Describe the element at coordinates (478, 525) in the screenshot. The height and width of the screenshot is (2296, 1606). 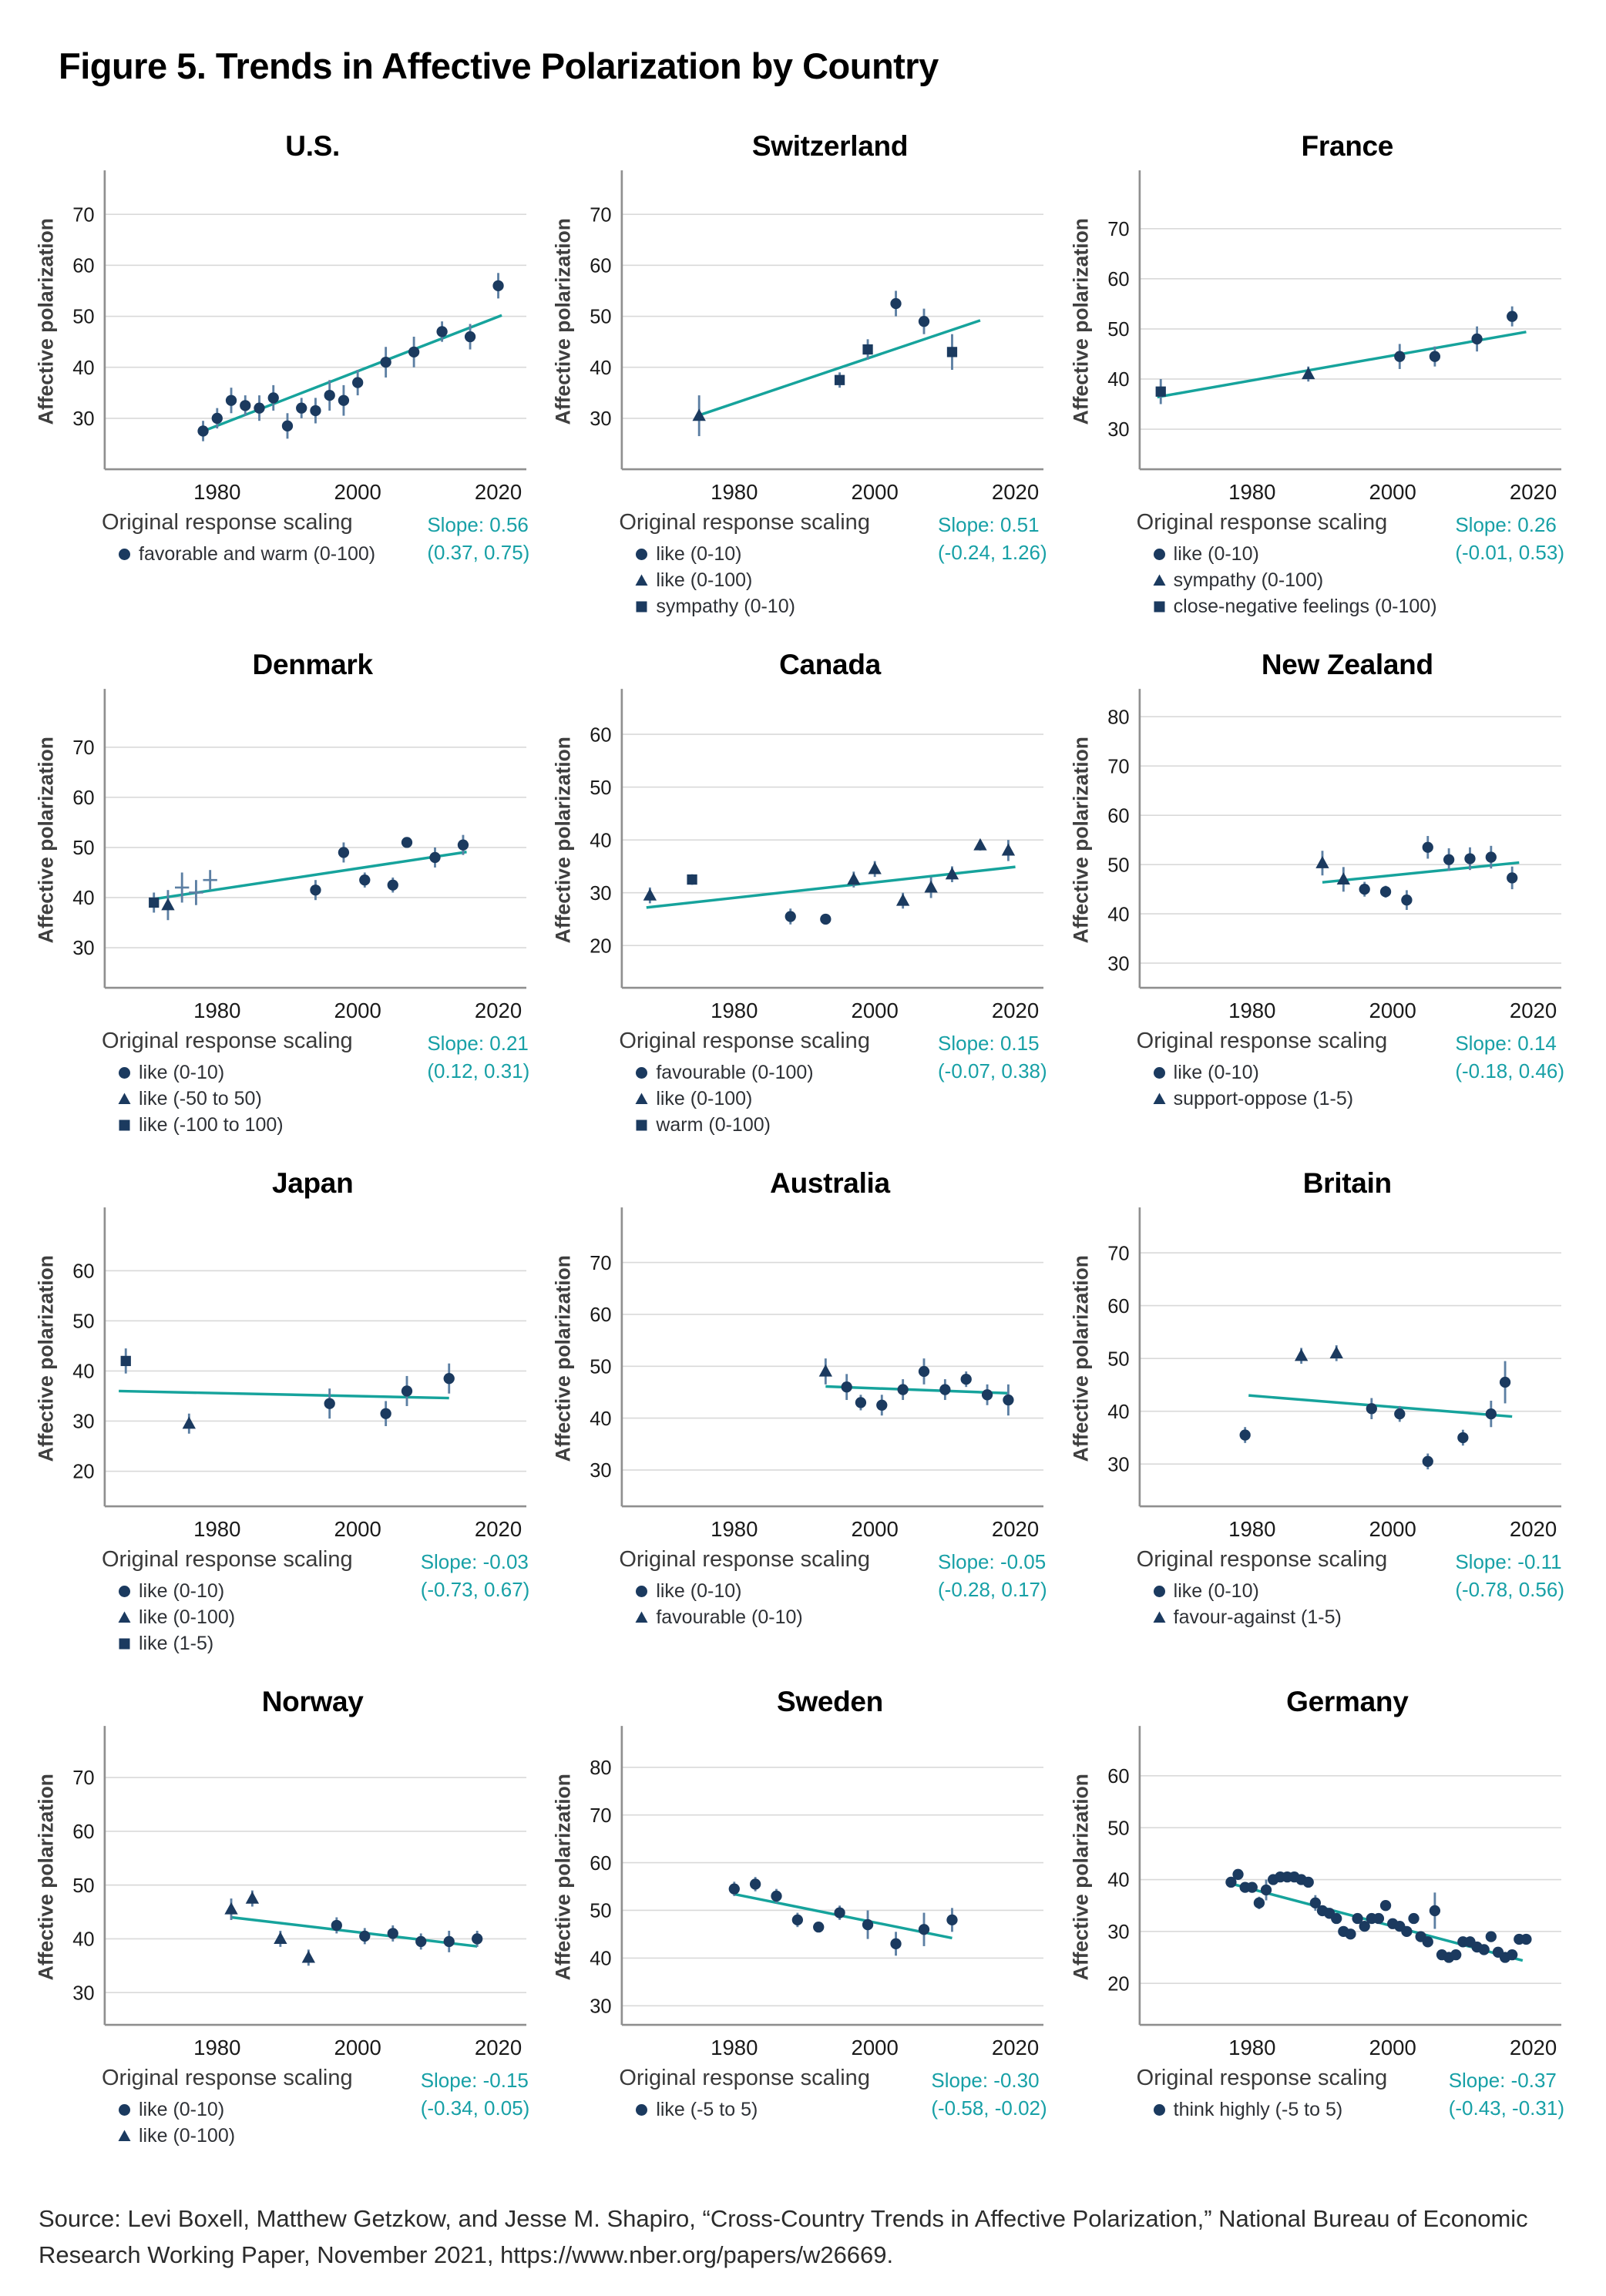
I see `slope-value: Slope: 0.56` at that location.